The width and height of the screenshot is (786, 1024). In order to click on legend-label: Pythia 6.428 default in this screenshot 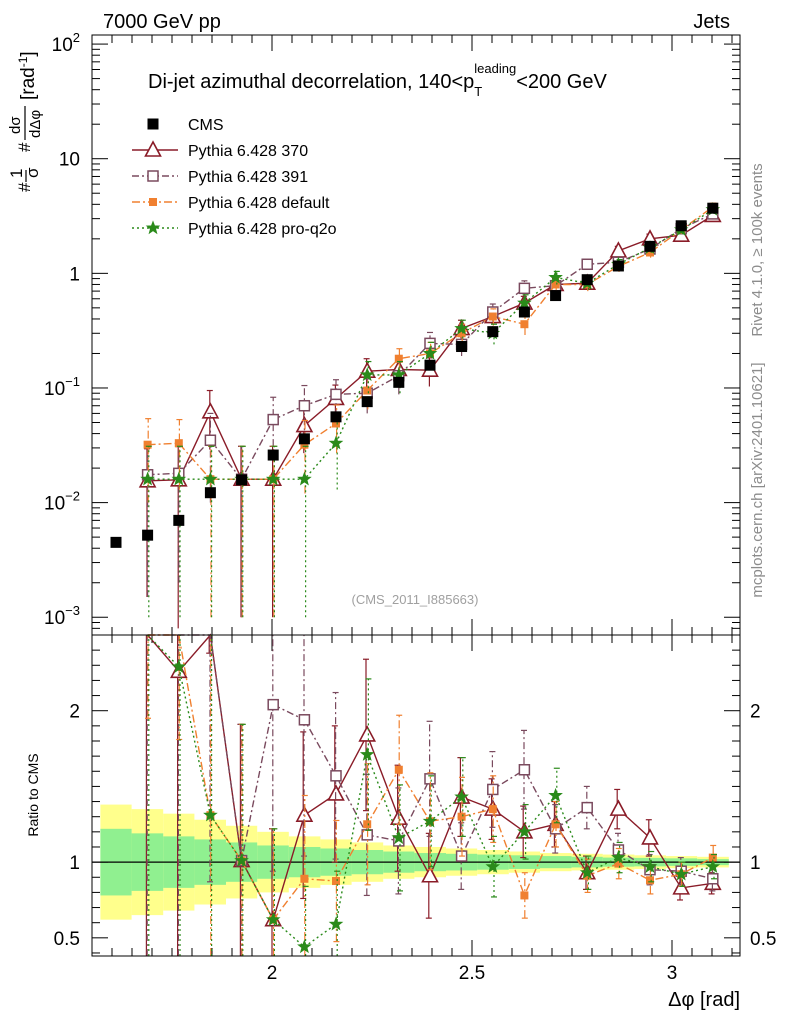, I will do `click(259, 203)`.